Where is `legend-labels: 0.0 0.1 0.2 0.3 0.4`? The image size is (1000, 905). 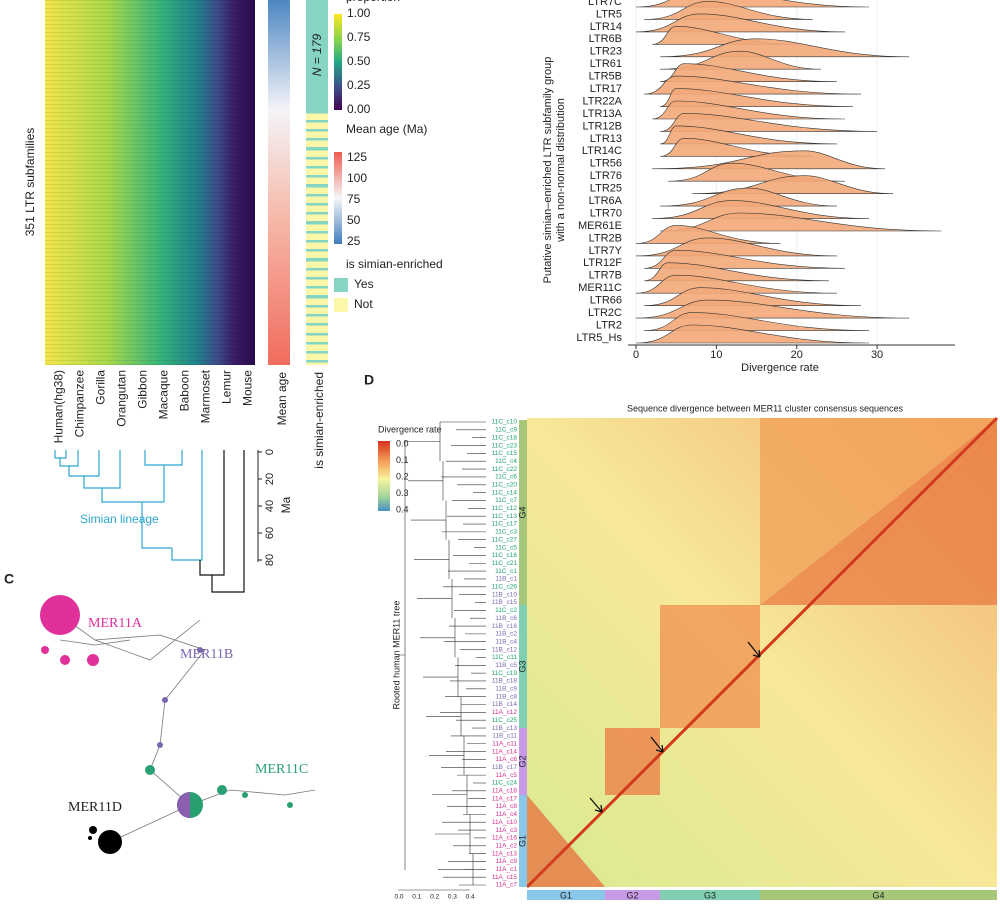 legend-labels: 0.0 0.1 0.2 0.3 0.4 is located at coordinates (402, 476).